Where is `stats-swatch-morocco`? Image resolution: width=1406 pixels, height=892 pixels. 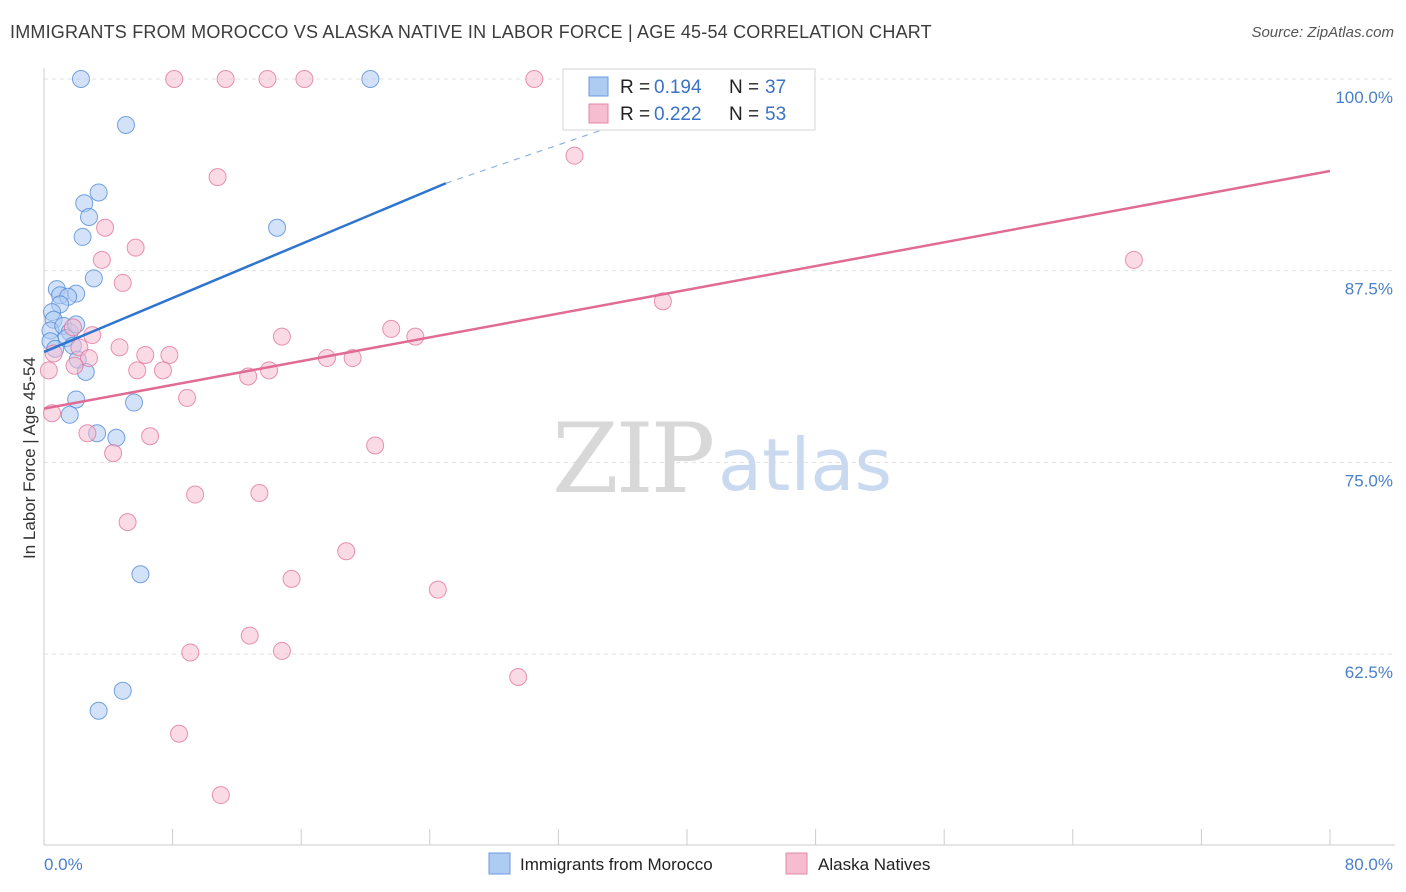
stats-swatch-morocco is located at coordinates (598, 86).